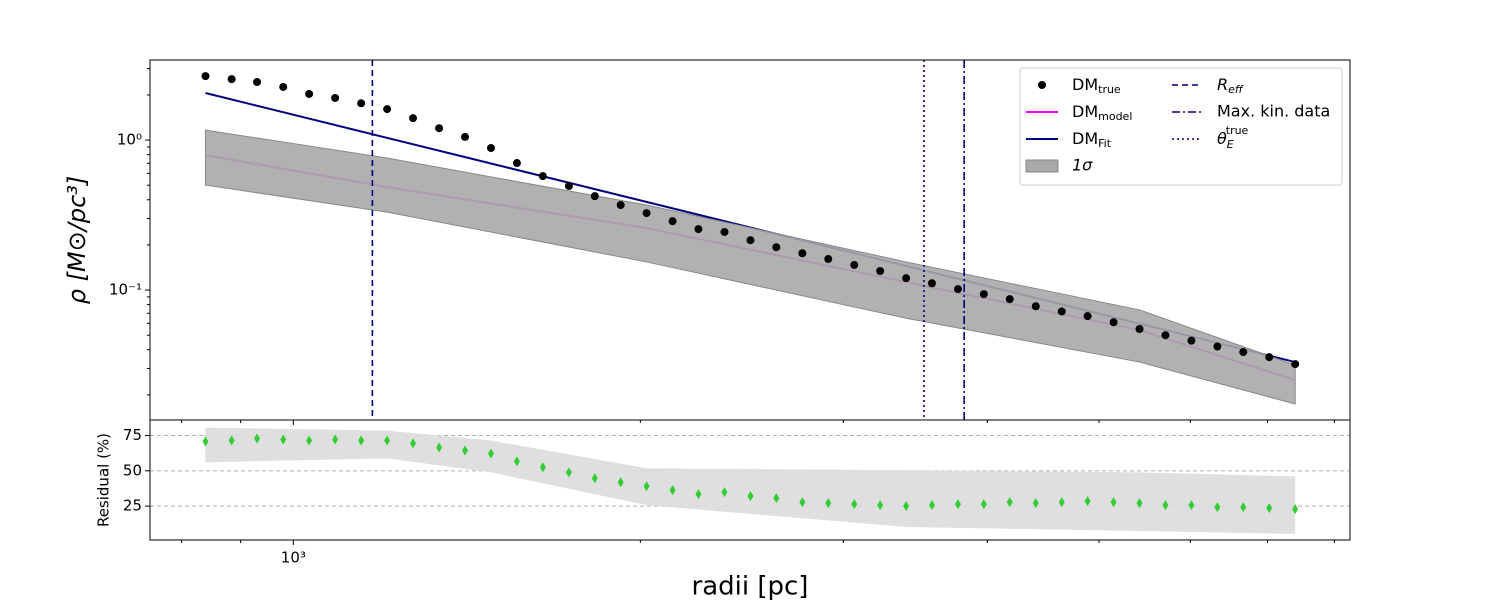 The image size is (1500, 600). I want to click on legend-label: Reff, so click(1230, 86).